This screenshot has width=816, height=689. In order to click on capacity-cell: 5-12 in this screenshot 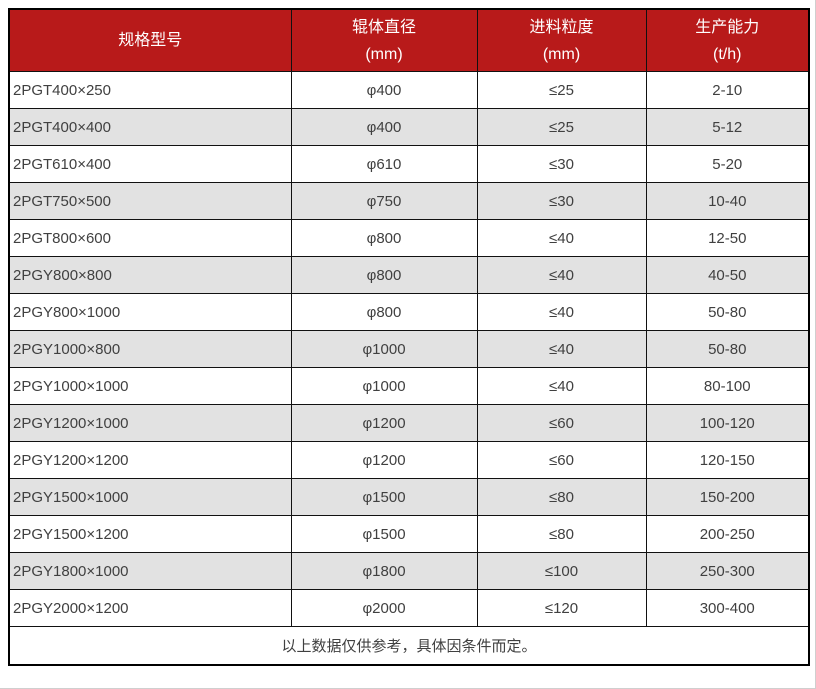, I will do `click(727, 127)`.